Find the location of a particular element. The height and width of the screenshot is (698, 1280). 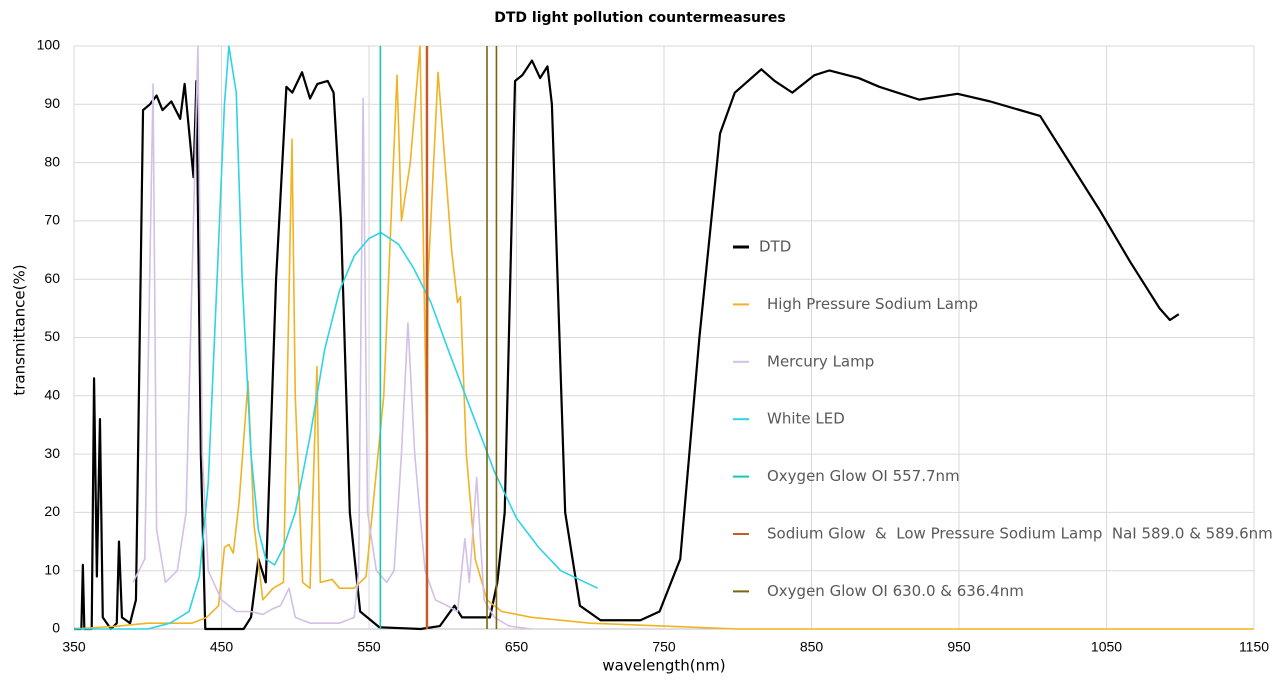

legend-label: High Pressure Sodium Lamp is located at coordinates (872, 304).